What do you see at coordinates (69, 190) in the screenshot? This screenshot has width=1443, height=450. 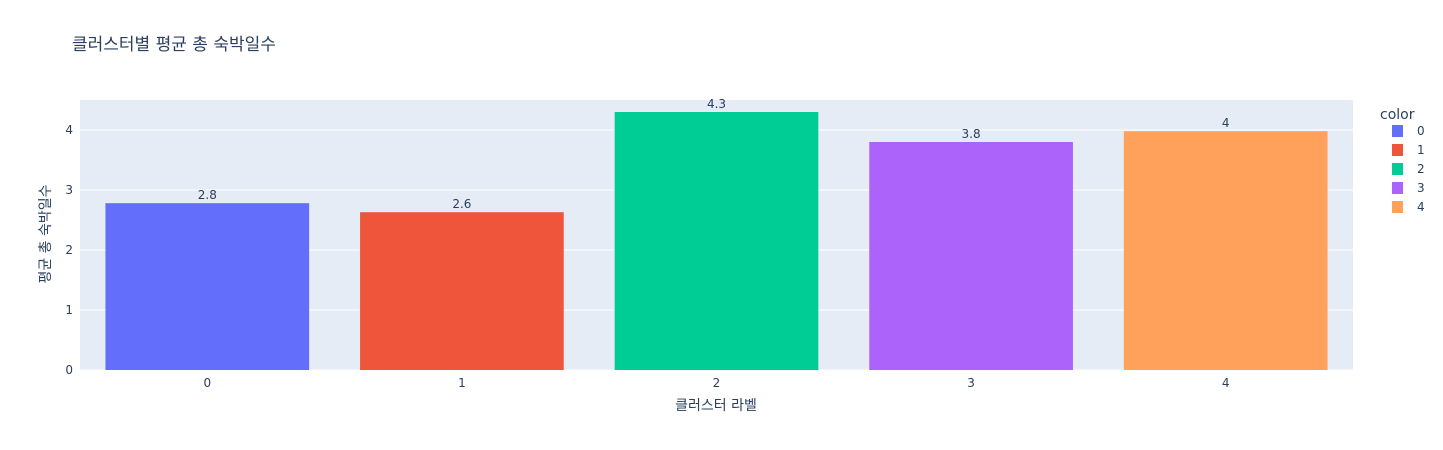 I see `y-tick-label: 3` at bounding box center [69, 190].